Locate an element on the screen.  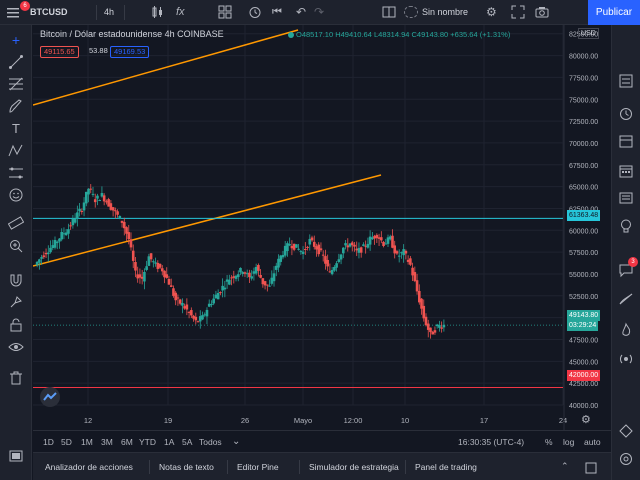
watchlist-icon is located at coordinates (626, 81).